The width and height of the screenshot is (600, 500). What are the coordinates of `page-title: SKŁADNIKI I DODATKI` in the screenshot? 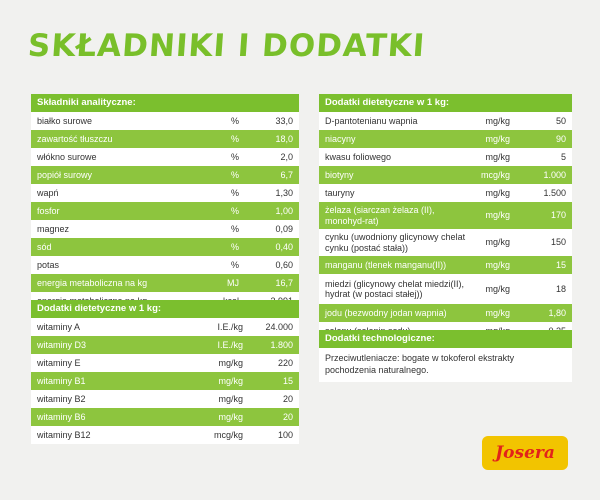 It's located at (226, 46).